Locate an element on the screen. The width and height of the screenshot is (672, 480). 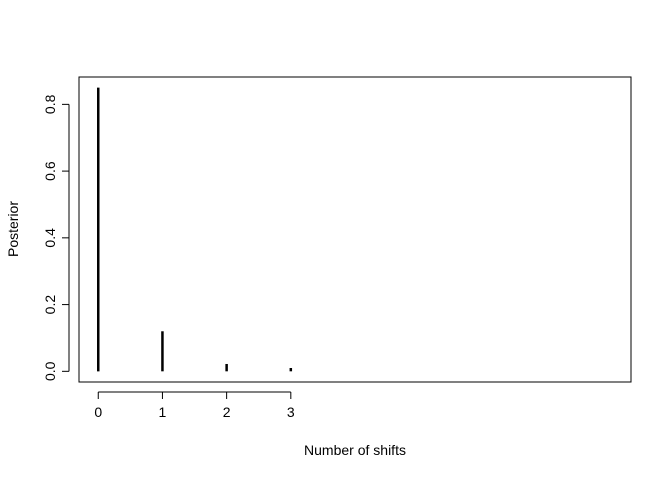
y-tick-label-1: 0.2 is located at coordinates (50, 305).